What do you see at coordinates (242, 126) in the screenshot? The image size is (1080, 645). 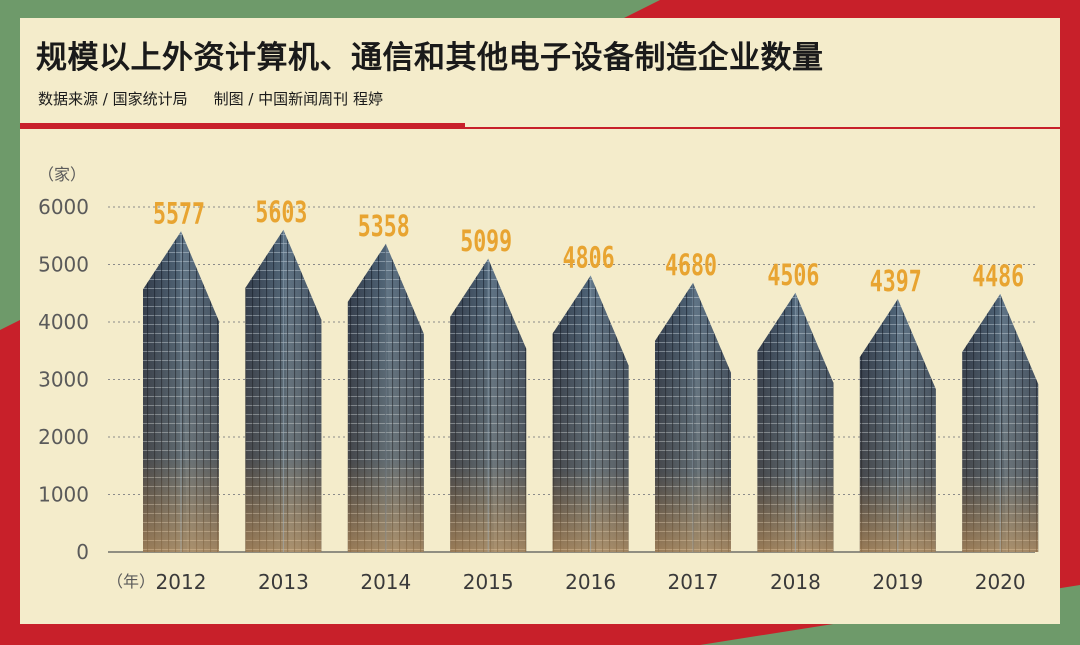 I see `header-rule-thick` at bounding box center [242, 126].